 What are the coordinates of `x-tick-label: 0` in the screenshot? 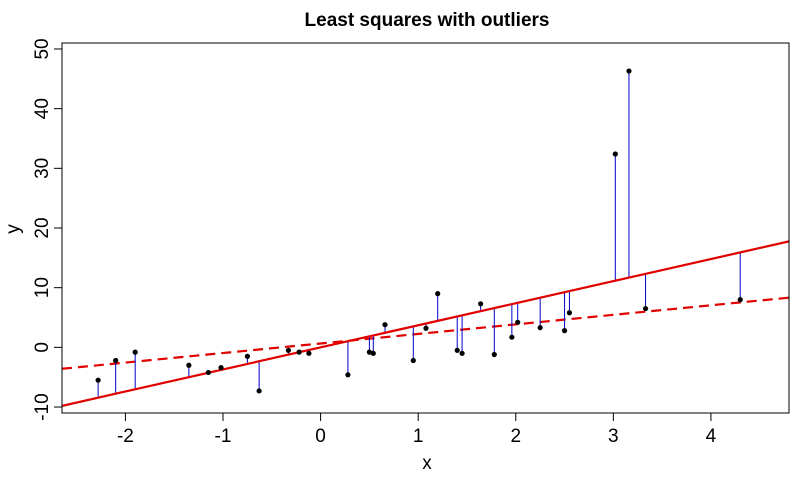 It's located at (320, 436).